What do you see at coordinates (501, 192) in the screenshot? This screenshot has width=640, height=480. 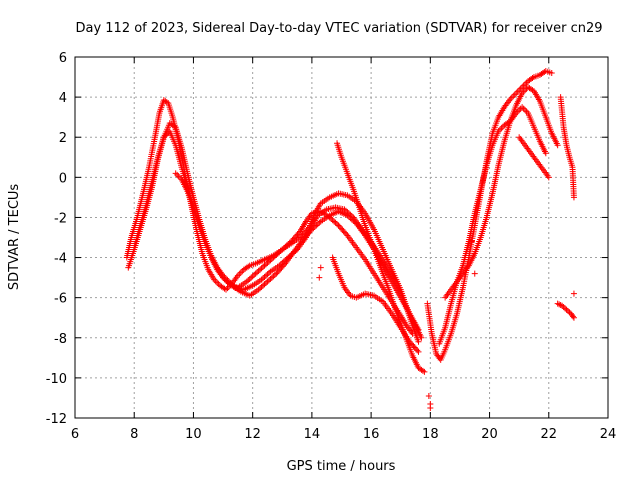 I see `series-arc-i` at bounding box center [501, 192].